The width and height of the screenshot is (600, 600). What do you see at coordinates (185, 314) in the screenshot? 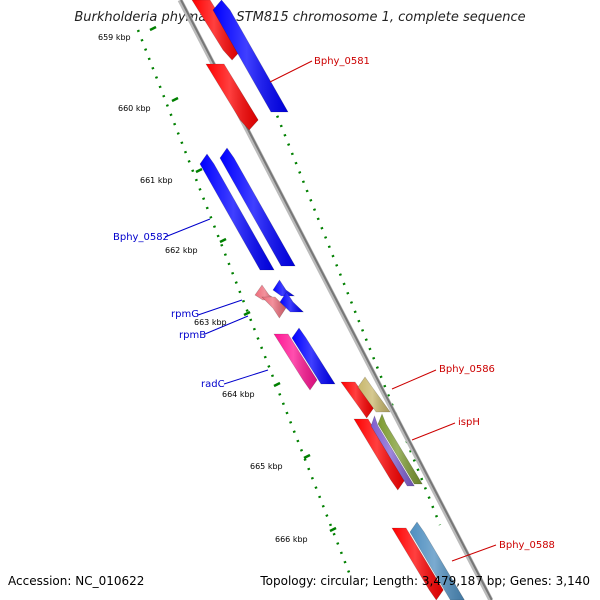
I see `gene-label-rpmg: rpmG` at bounding box center [185, 314].